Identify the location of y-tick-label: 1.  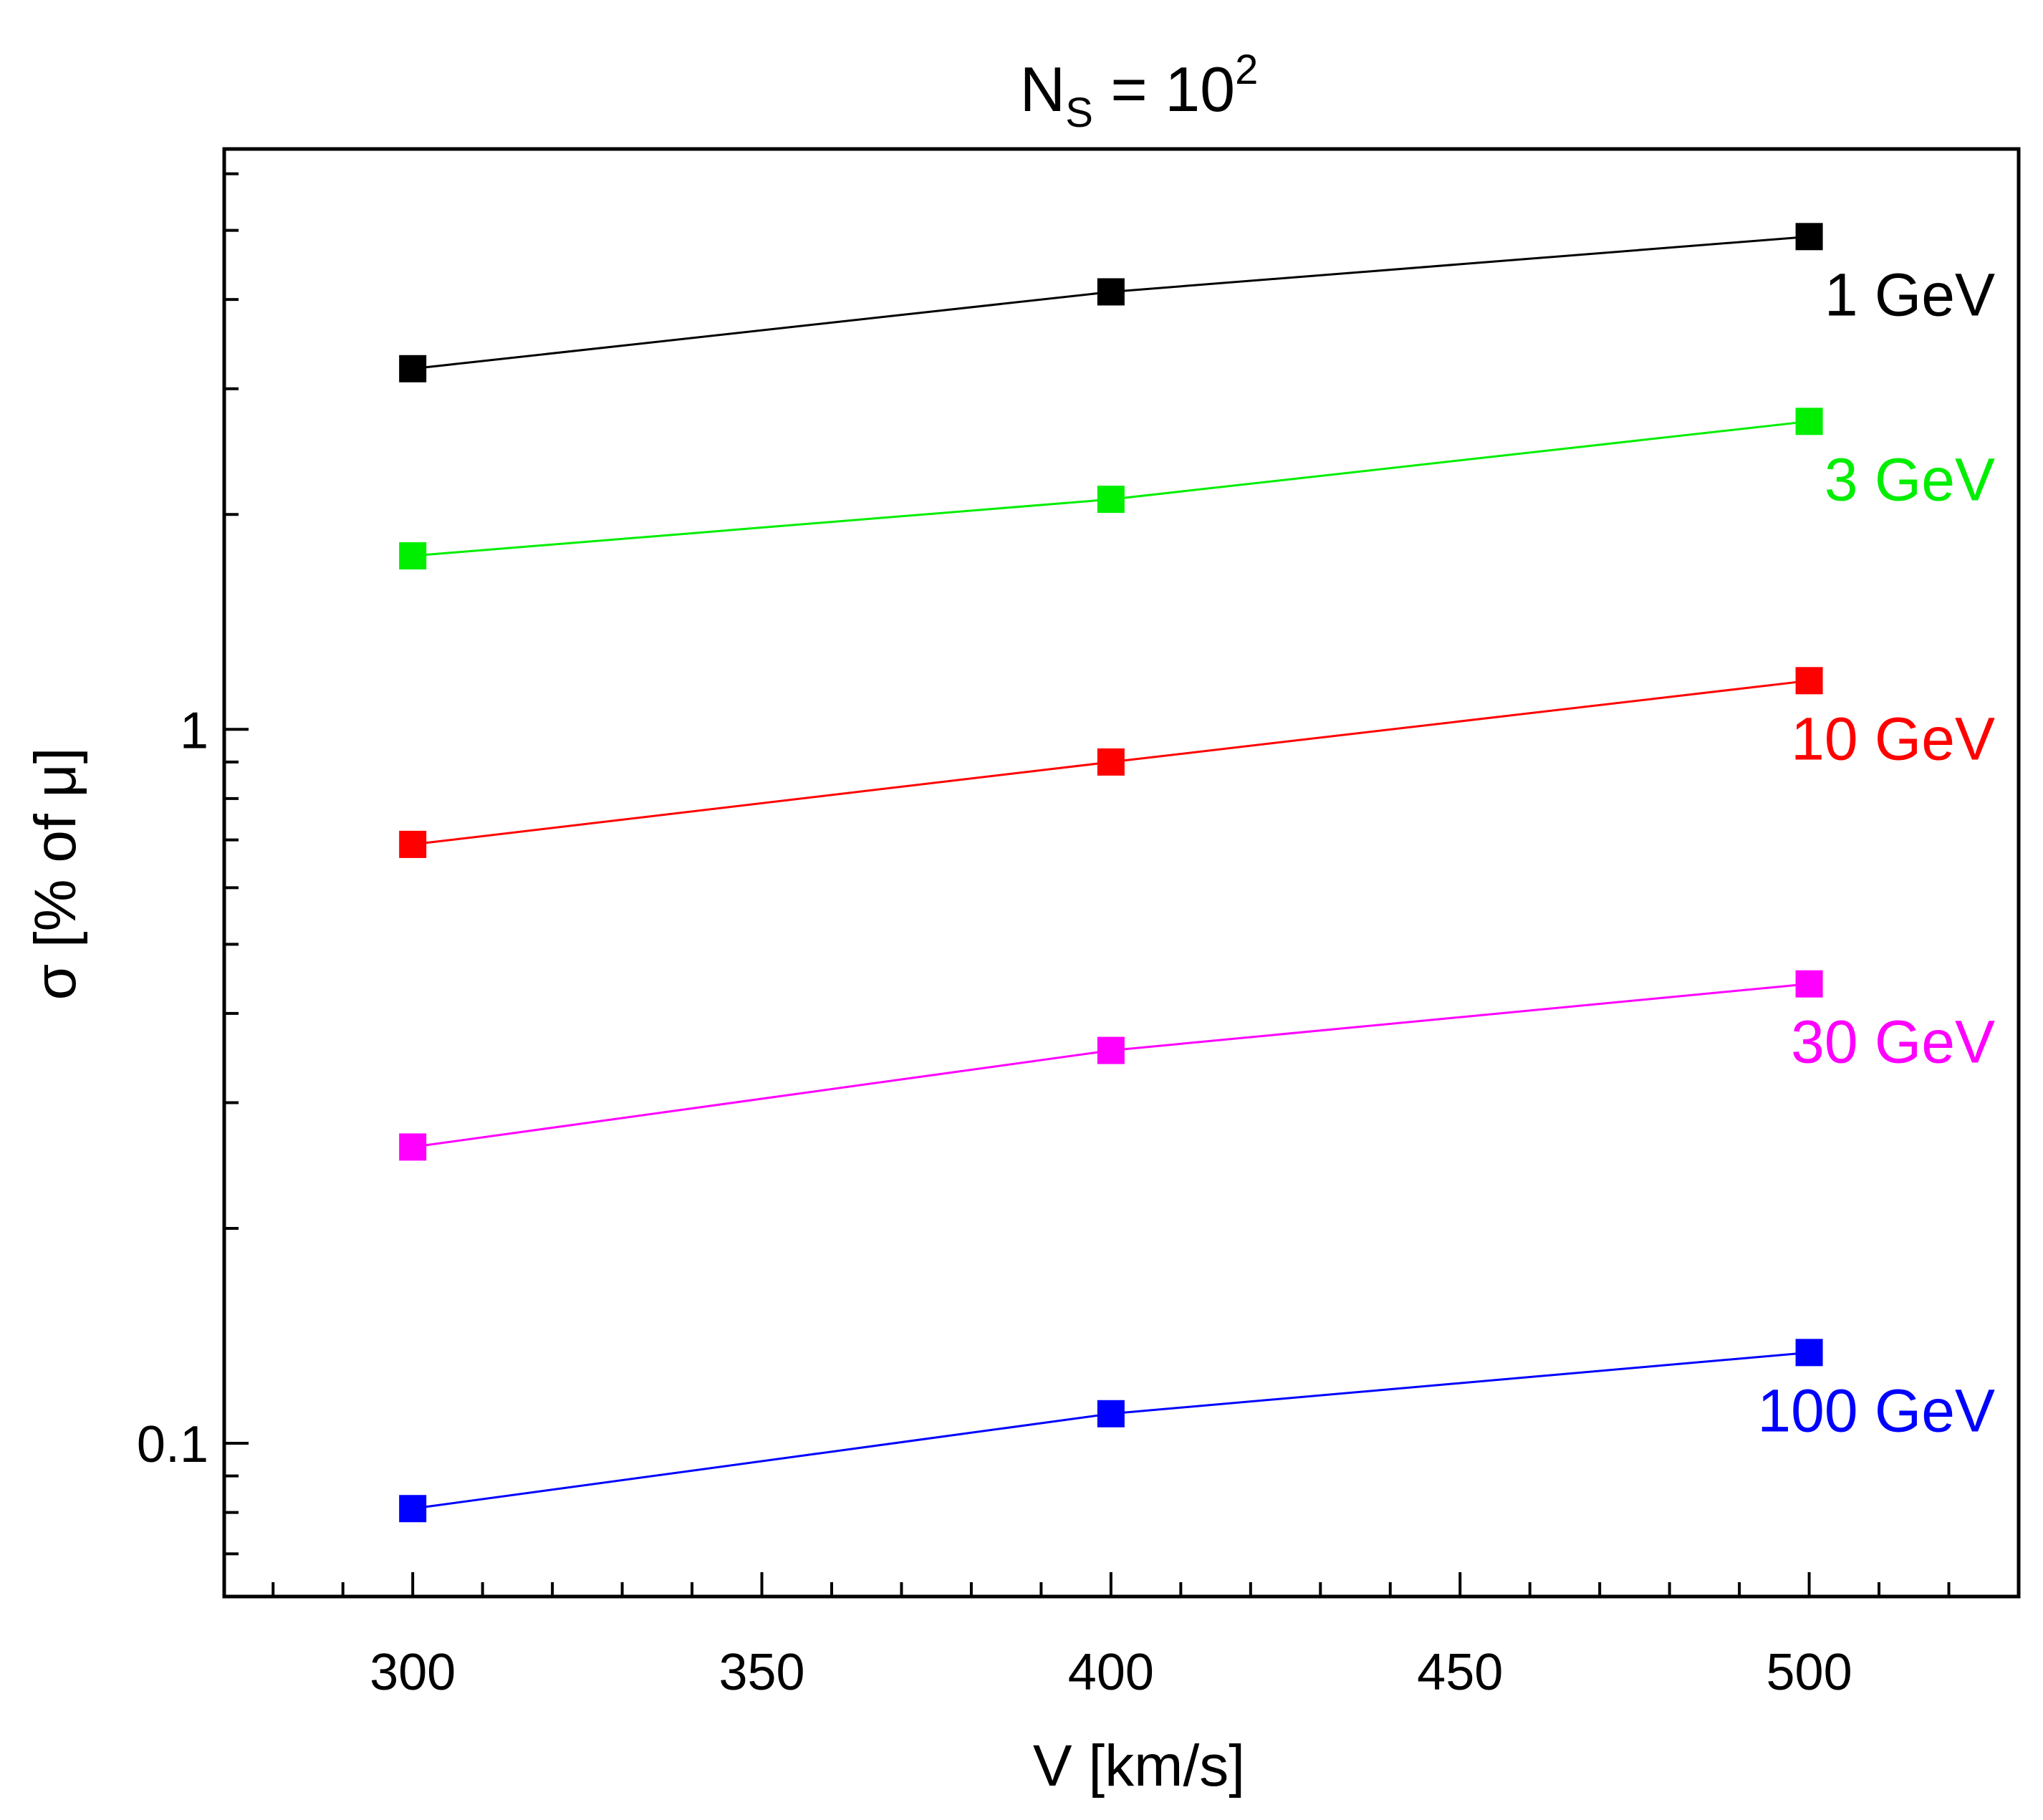
(194, 730).